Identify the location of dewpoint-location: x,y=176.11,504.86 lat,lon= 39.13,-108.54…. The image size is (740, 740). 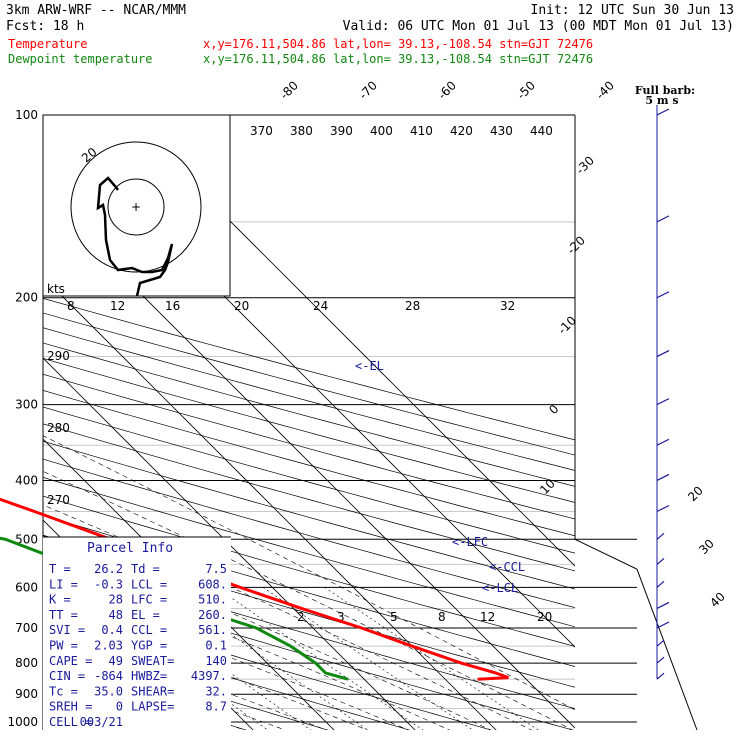
(398, 59).